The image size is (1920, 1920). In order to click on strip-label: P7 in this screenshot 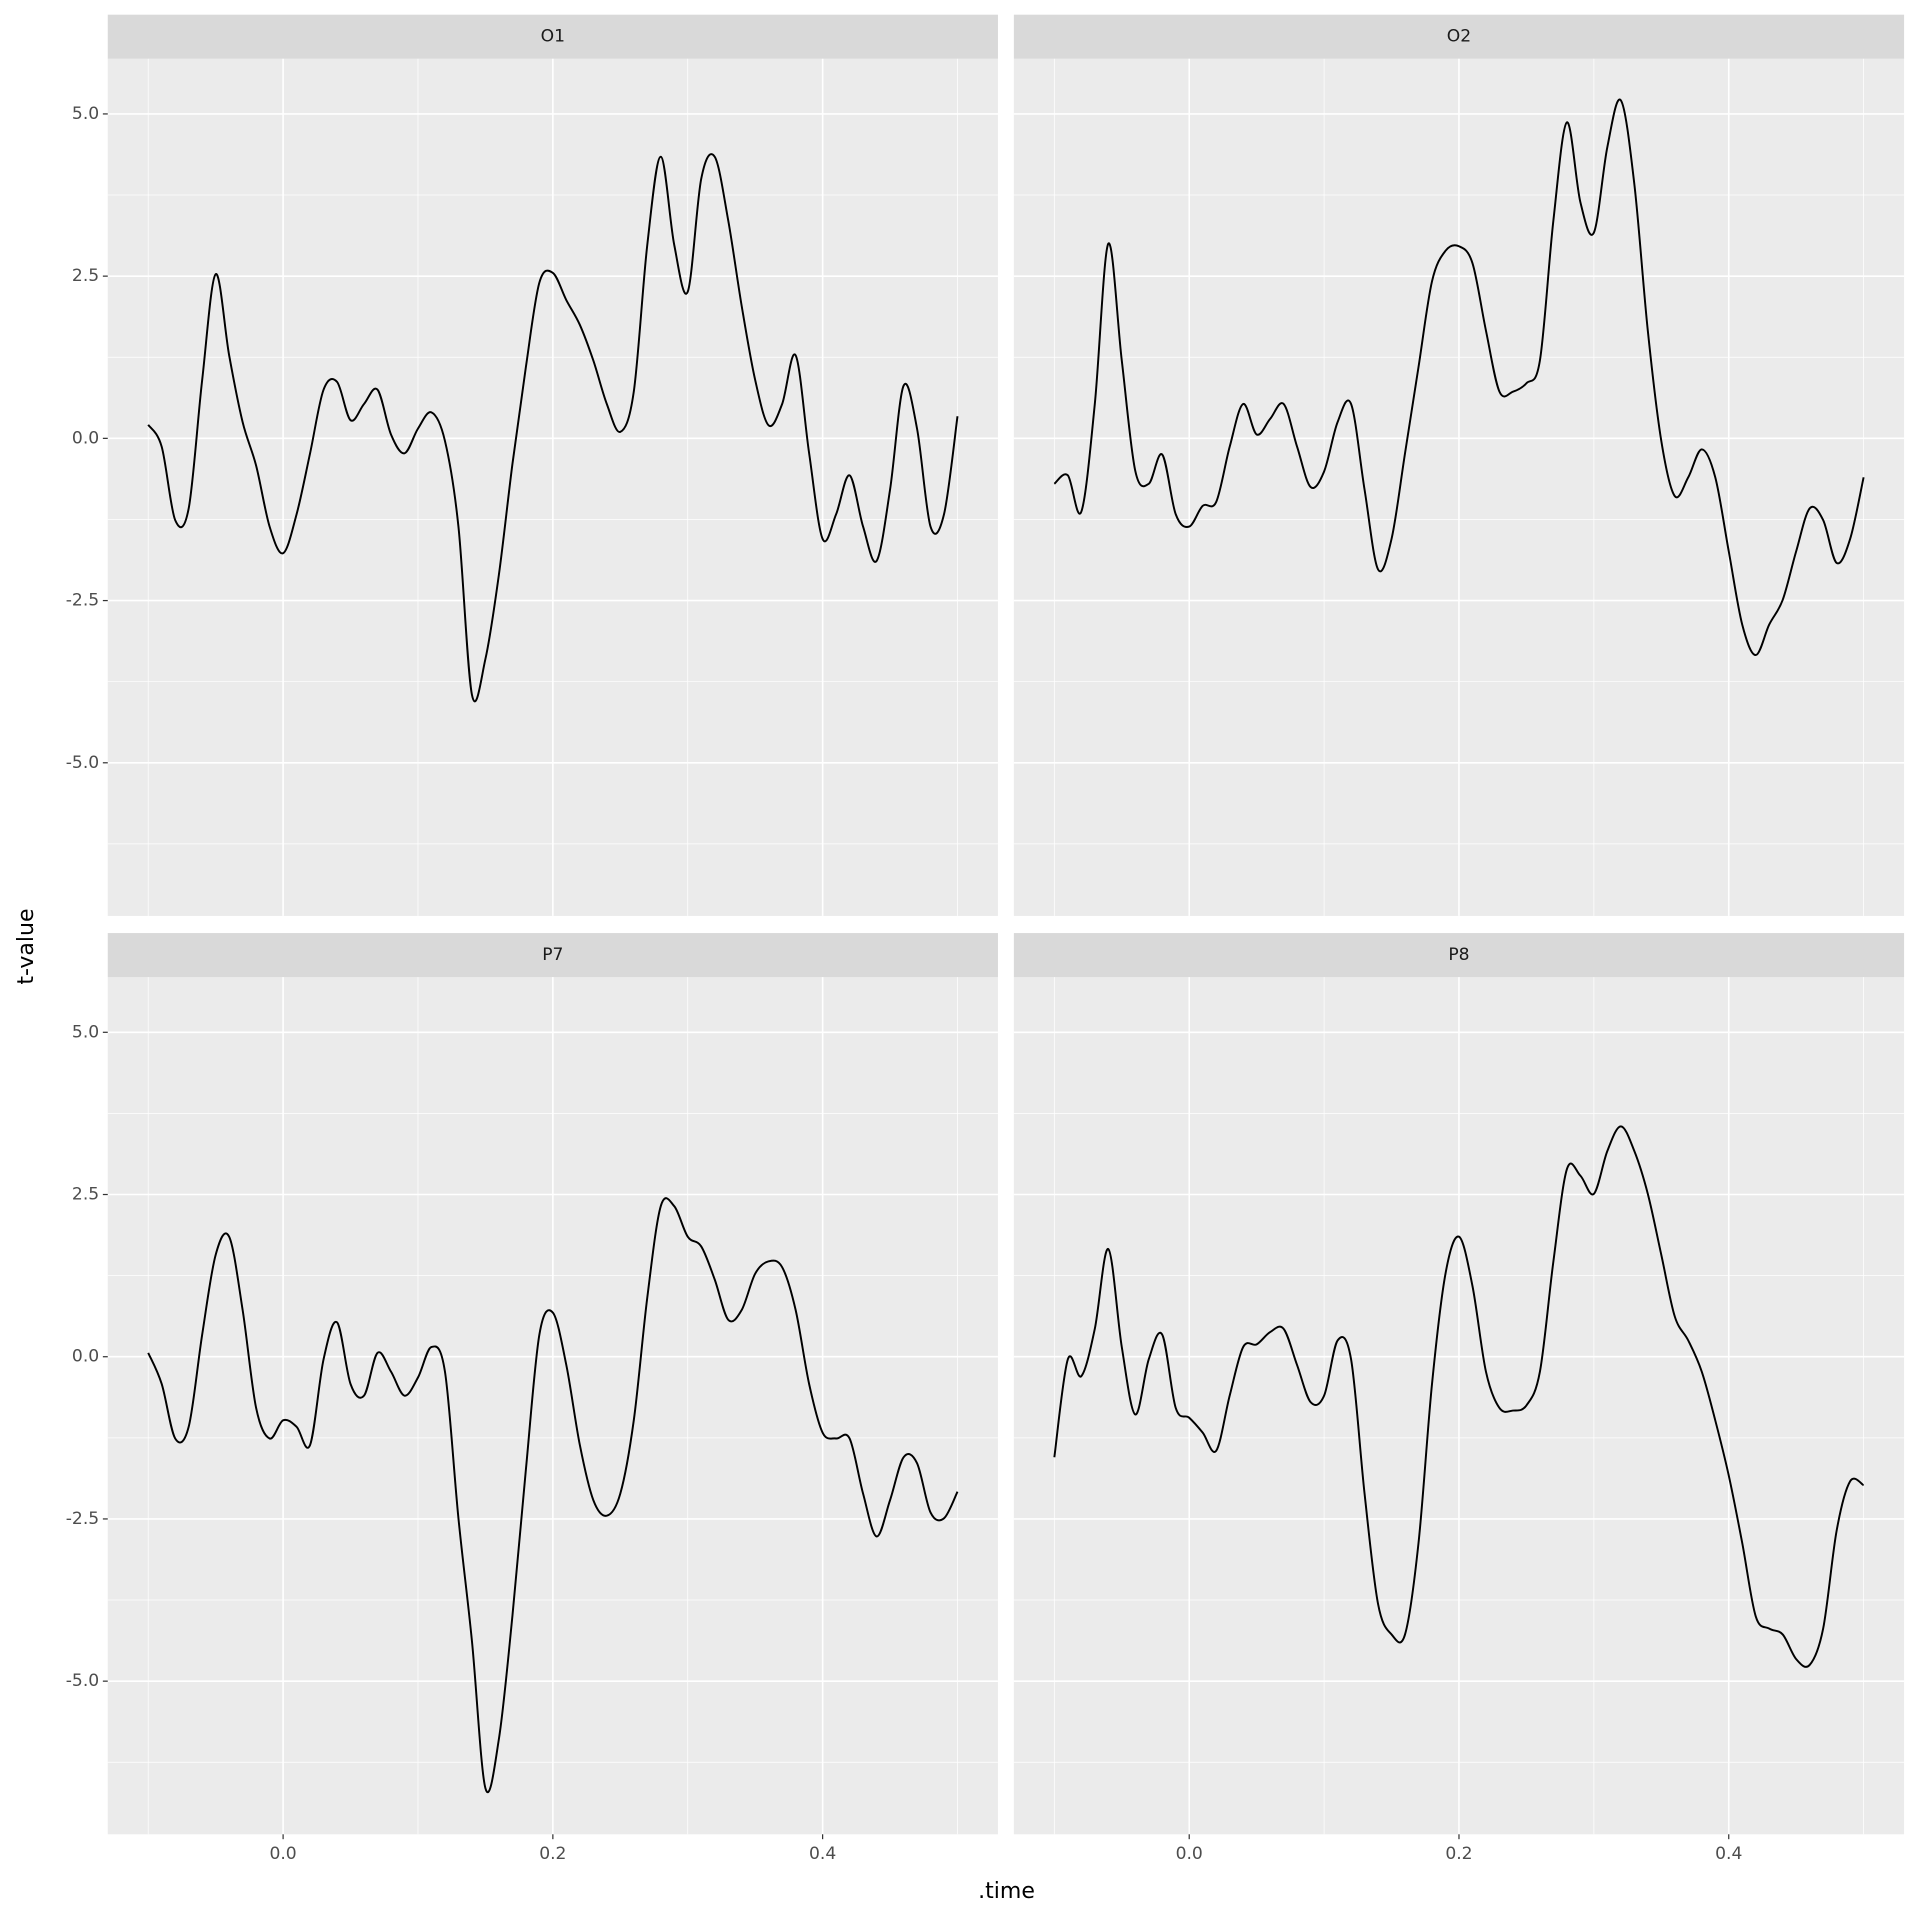, I will do `click(552, 955)`.